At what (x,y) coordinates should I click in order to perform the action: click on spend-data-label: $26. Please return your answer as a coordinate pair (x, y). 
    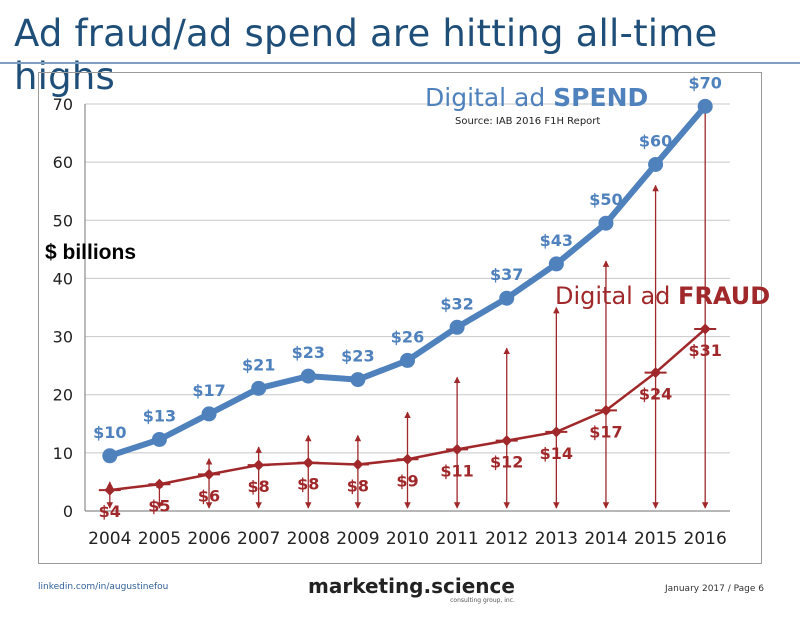
    Looking at the image, I should click on (407, 336).